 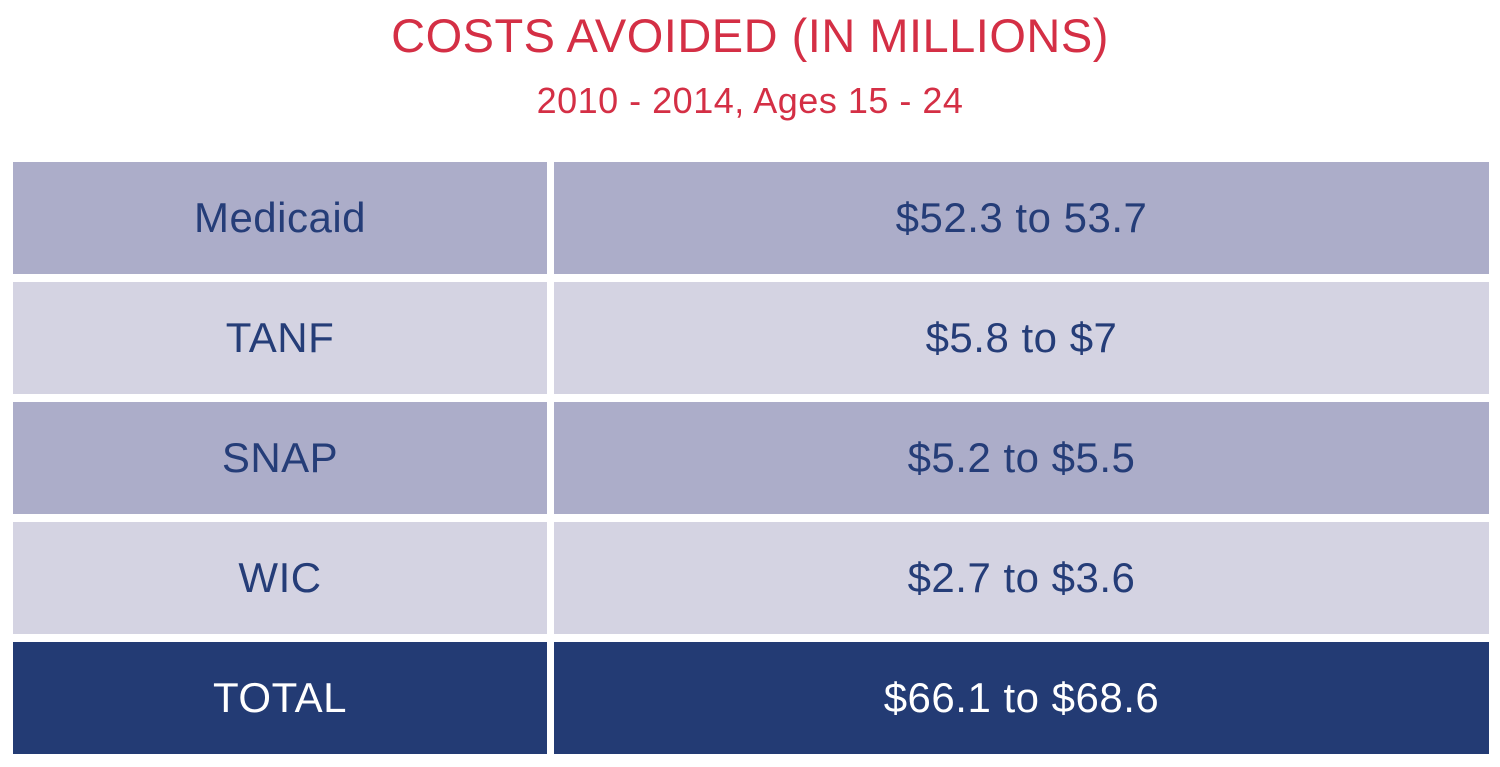 What do you see at coordinates (1021, 218) in the screenshot?
I see `row-value: $52.3 to 53.7` at bounding box center [1021, 218].